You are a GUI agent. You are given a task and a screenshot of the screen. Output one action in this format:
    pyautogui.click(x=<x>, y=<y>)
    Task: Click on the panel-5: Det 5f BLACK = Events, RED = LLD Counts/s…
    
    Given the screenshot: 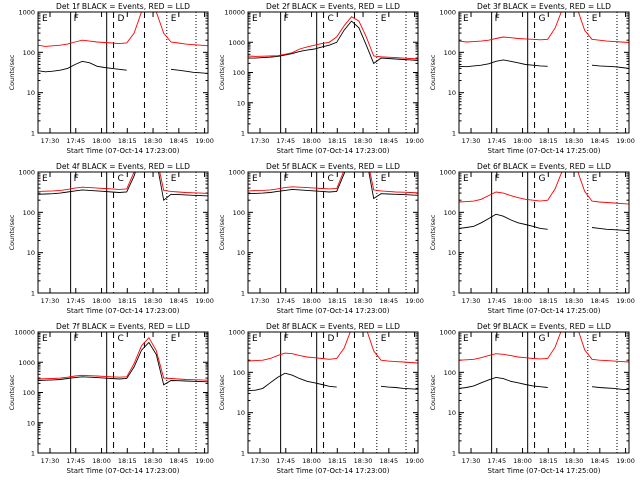 What is the action you would take?
    pyautogui.click(x=321, y=238)
    